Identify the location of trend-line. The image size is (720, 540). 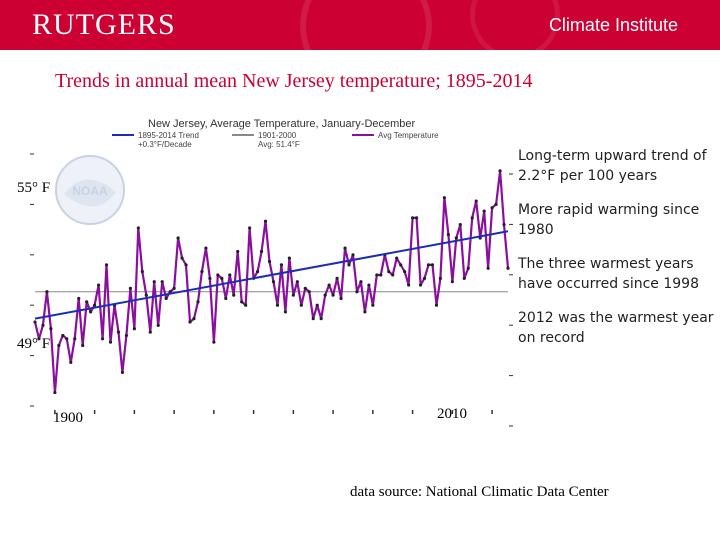
(271, 275).